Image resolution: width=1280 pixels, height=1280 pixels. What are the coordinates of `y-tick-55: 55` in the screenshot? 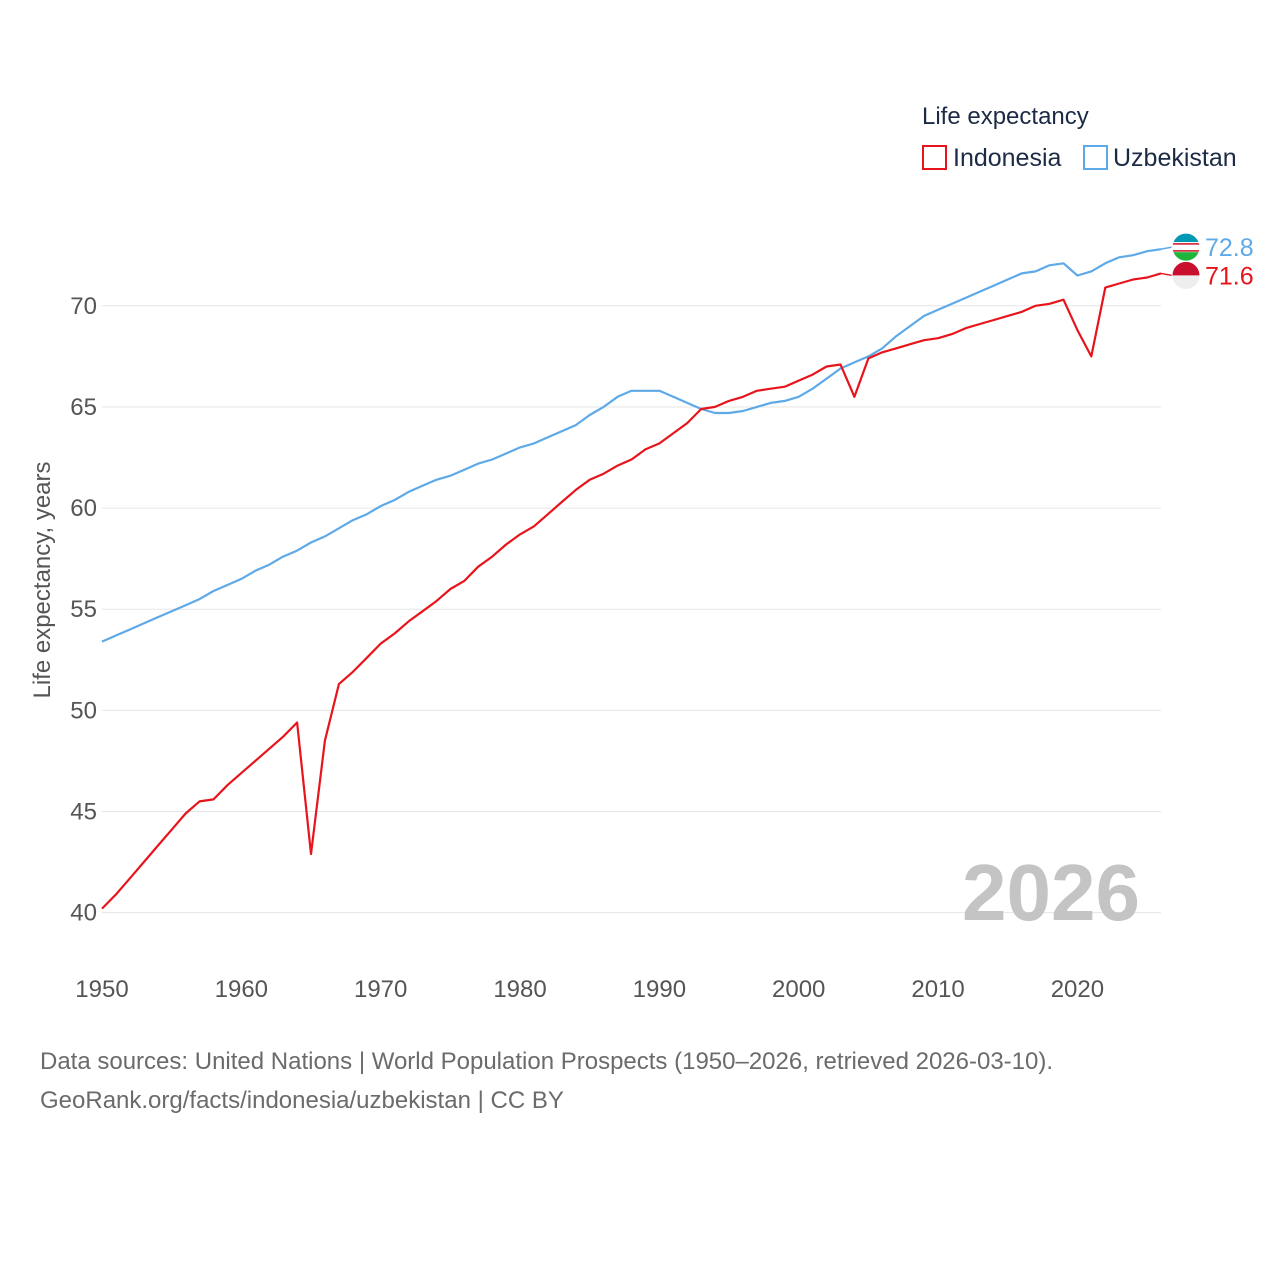 It's located at (83, 609).